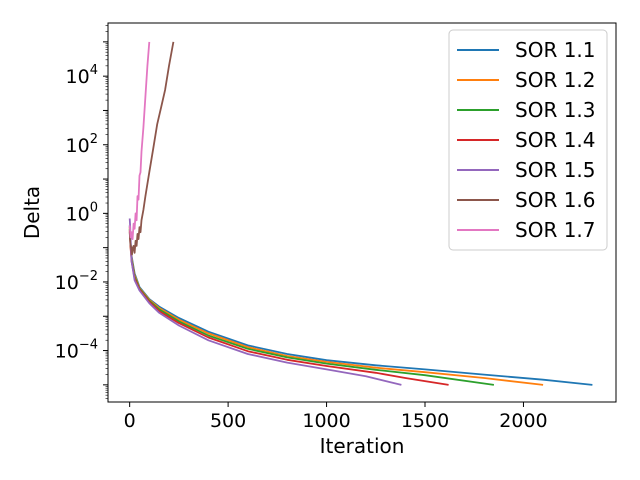 This screenshot has width=640, height=480. I want to click on y-tick-label: 10⁻⁴, so click(76, 350).